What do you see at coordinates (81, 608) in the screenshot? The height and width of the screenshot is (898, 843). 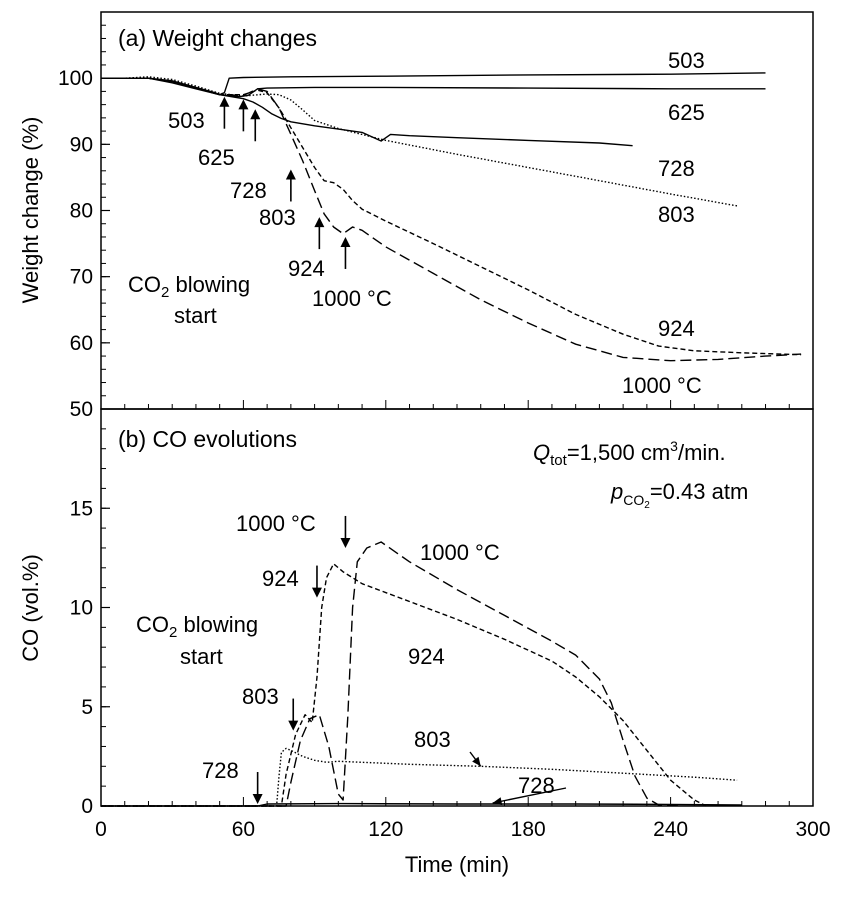 I see `ytick-label-b-2: 10` at bounding box center [81, 608].